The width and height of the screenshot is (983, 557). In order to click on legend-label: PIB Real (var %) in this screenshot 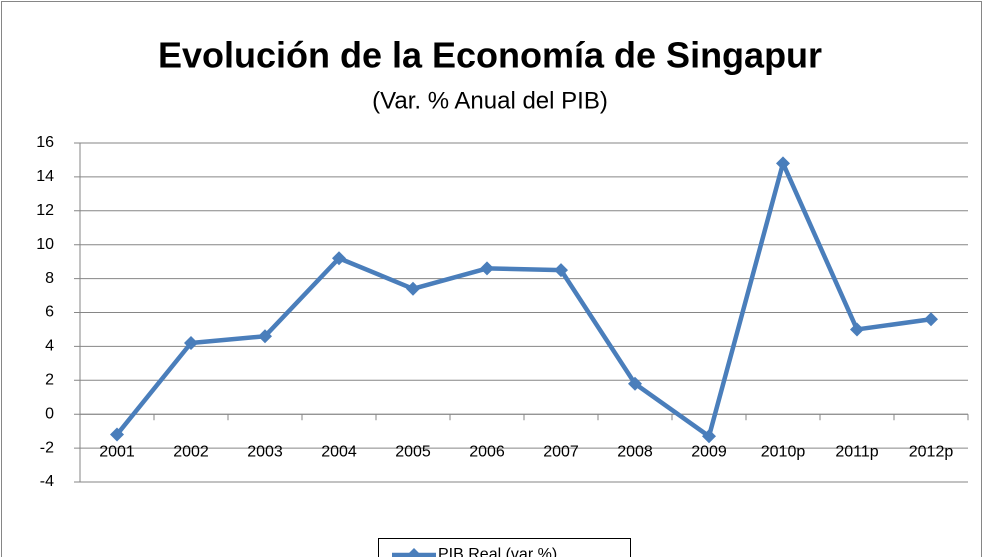, I will do `click(497, 551)`.